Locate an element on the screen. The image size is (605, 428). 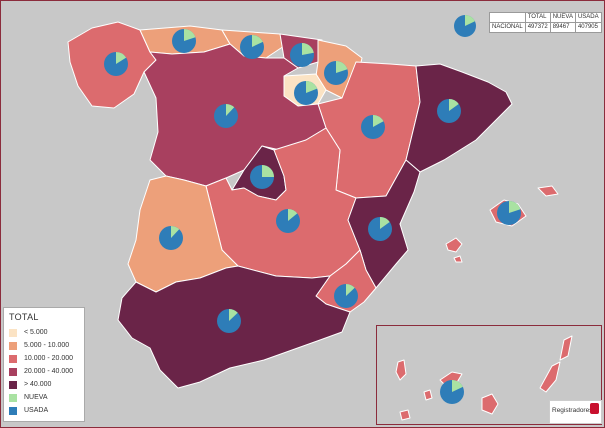
region-baleares-formentera is located at coordinates (458, 259).